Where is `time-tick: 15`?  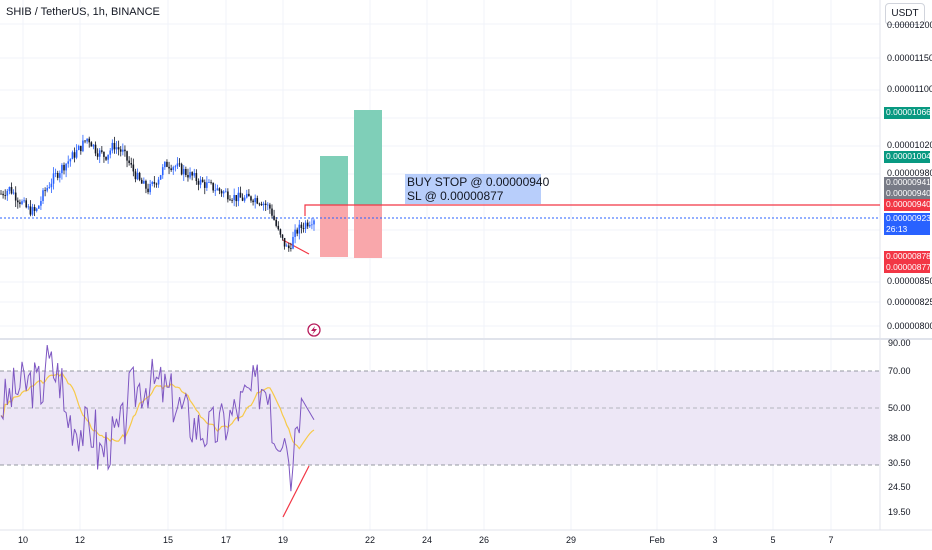 time-tick: 15 is located at coordinates (168, 540).